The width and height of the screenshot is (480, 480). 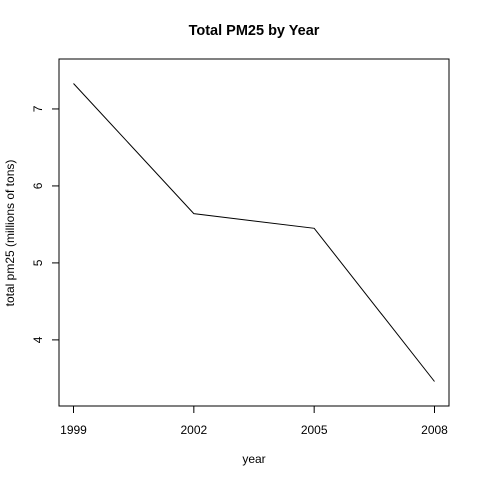 What do you see at coordinates (254, 31) in the screenshot?
I see `chart-title: Total PM25 by Year` at bounding box center [254, 31].